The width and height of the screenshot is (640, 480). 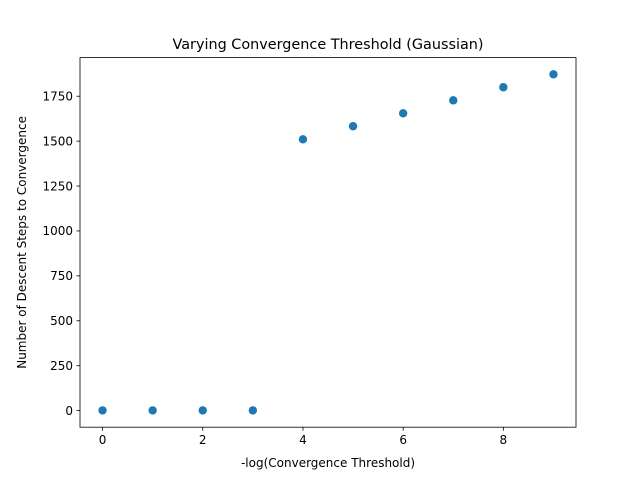 What do you see at coordinates (403, 440) in the screenshot?
I see `x-tick-label: 6` at bounding box center [403, 440].